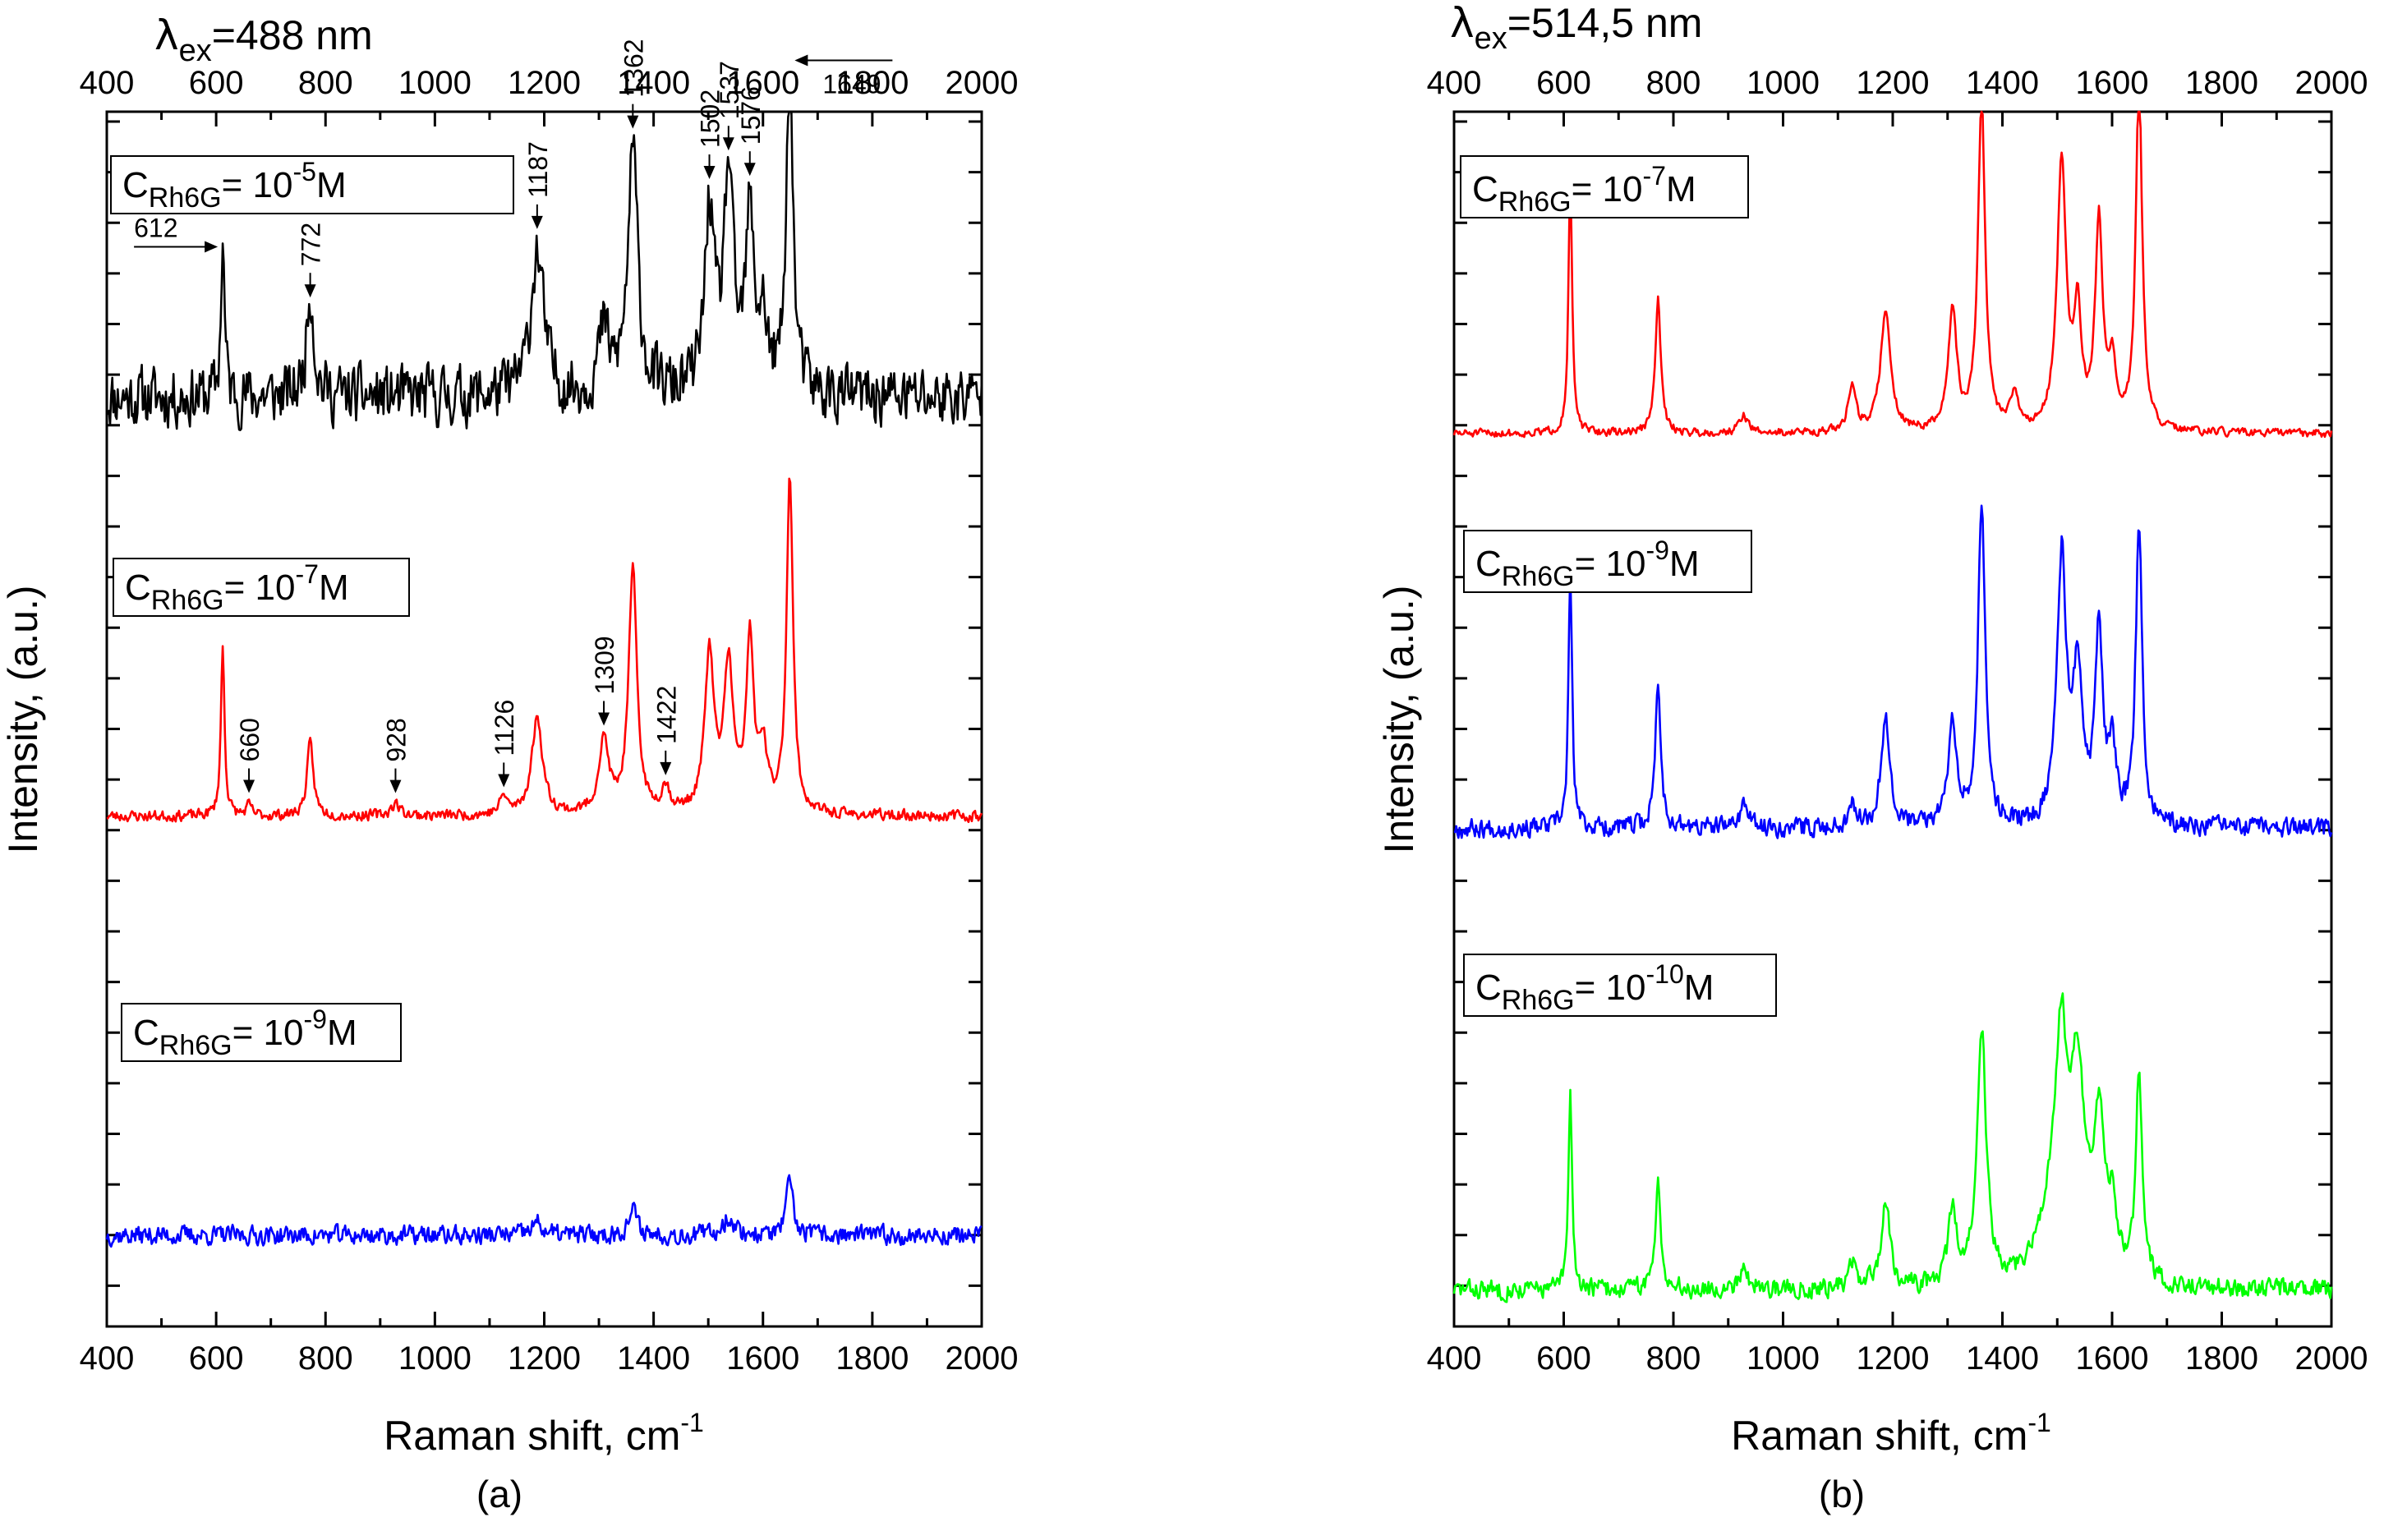  I want to click on concentration-label: CRh6G= 10-10M, so click(1594, 987).